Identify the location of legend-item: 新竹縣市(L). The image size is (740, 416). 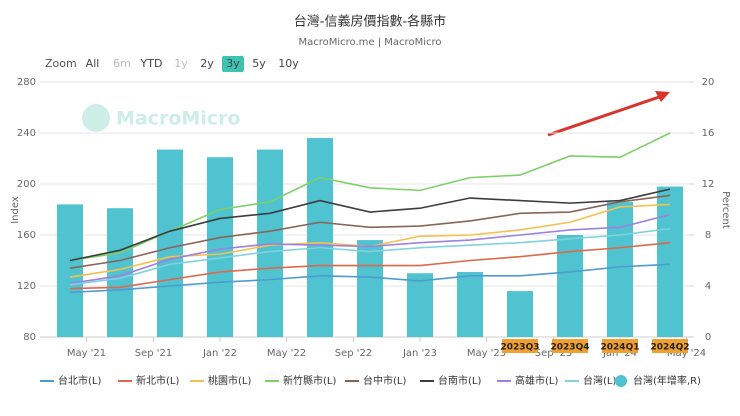
(300, 380).